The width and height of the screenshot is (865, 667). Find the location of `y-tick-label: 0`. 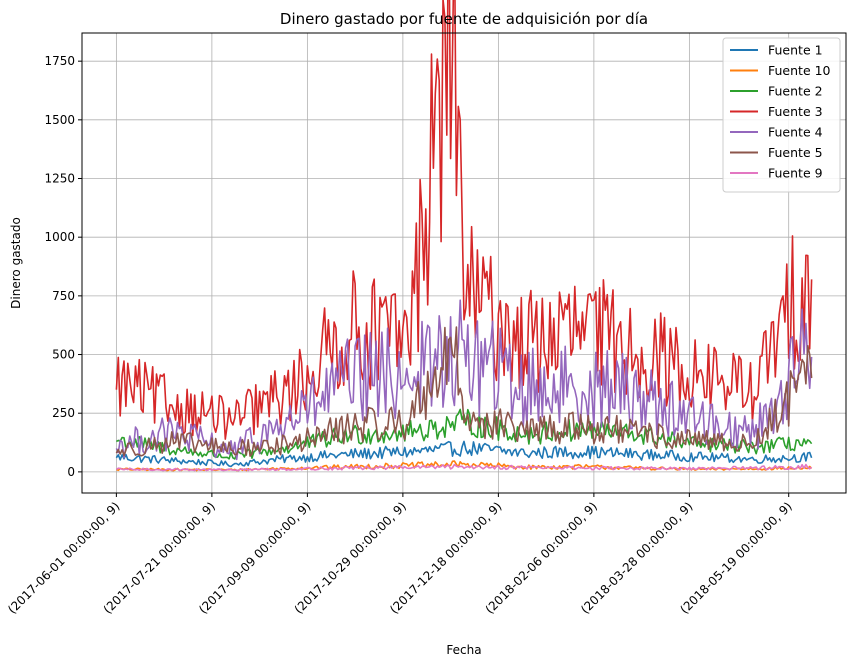

y-tick-label: 0 is located at coordinates (71, 472).